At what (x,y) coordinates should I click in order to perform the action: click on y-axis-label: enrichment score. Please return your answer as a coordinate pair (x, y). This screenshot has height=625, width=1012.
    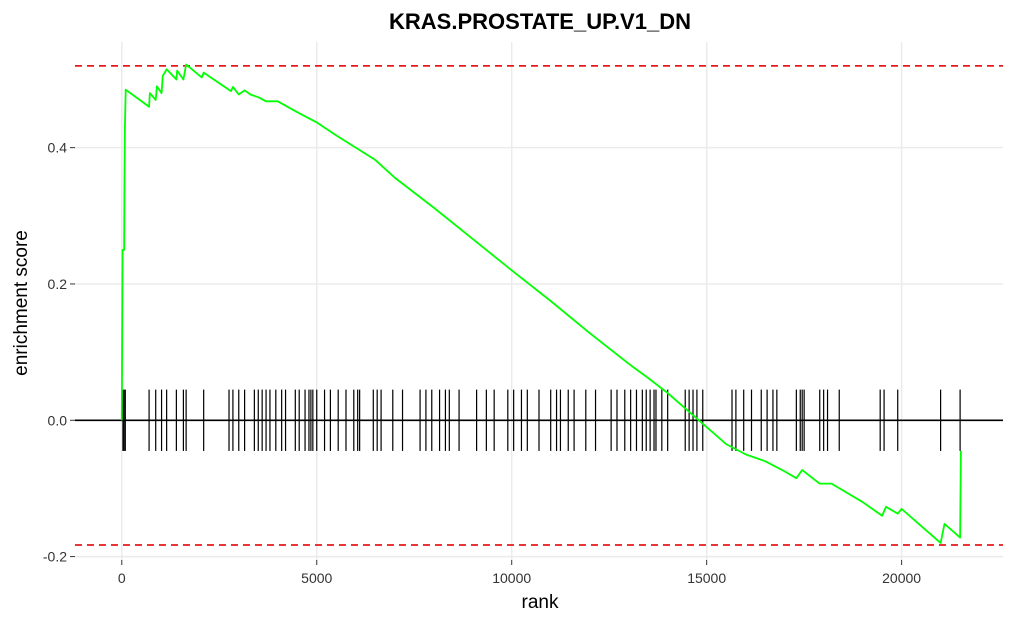
    Looking at the image, I should click on (21, 303).